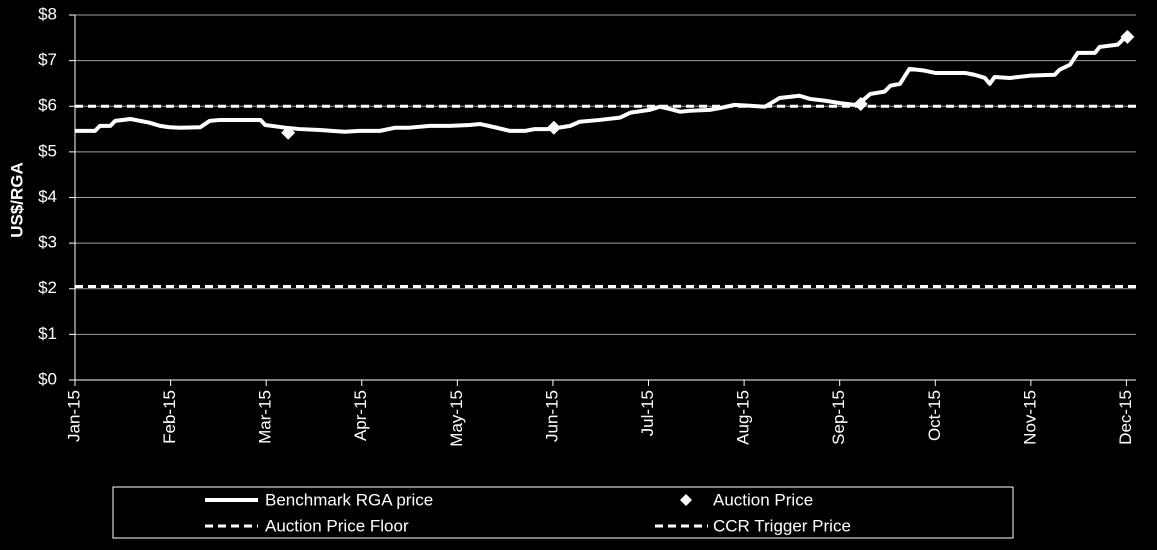 This screenshot has height=550, width=1157. What do you see at coordinates (360, 415) in the screenshot?
I see `x-tick-label: Apr-15` at bounding box center [360, 415].